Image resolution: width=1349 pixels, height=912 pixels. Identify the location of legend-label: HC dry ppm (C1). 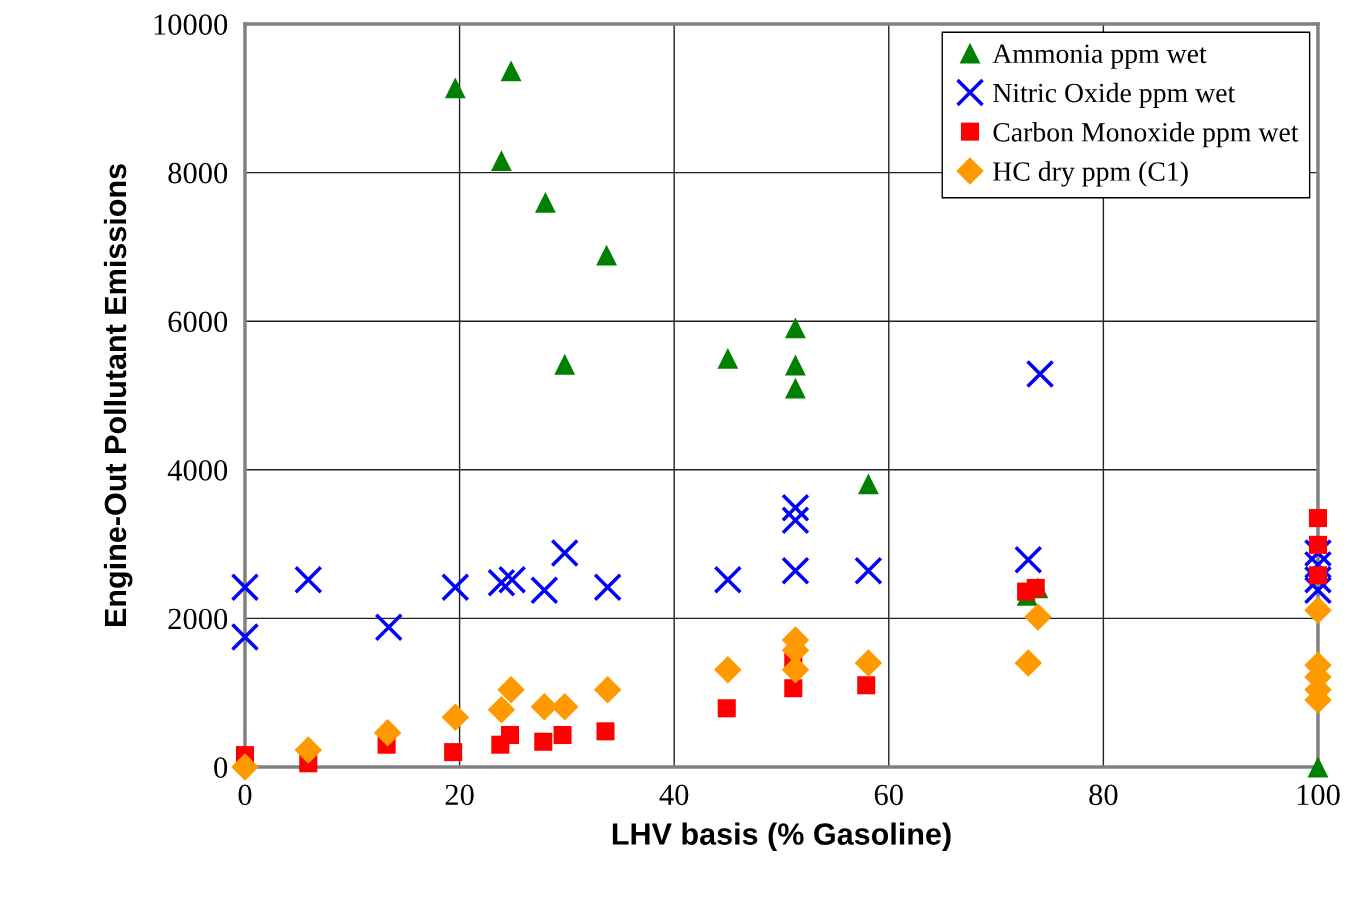
(1090, 174).